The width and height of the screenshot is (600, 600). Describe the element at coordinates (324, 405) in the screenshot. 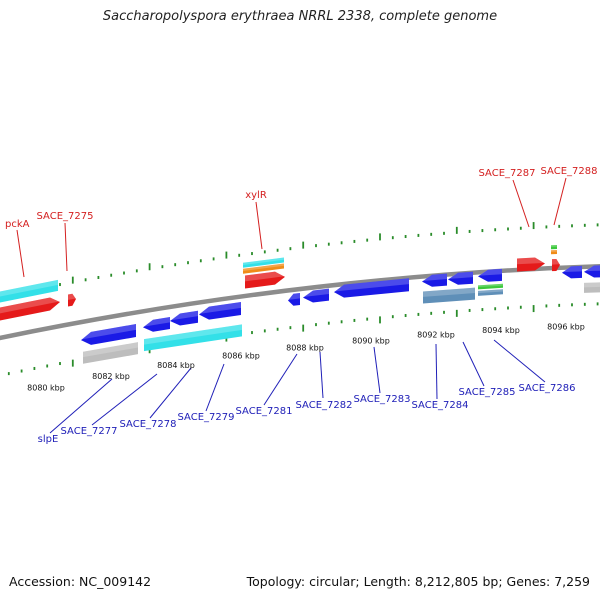

I see `label-sace-7282: SACE_7282` at that location.